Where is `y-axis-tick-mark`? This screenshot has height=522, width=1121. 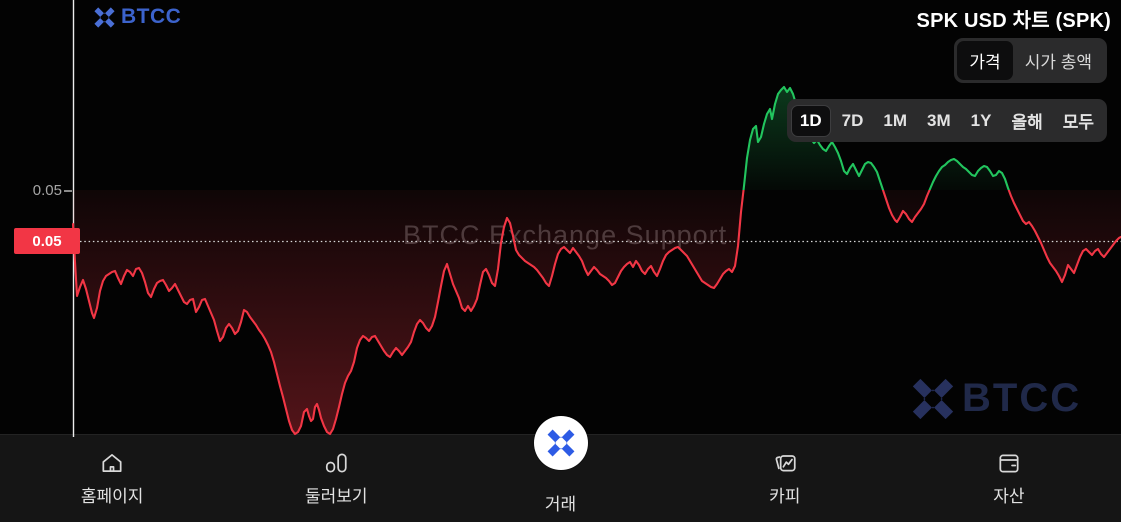 y-axis-tick-mark is located at coordinates (68, 191).